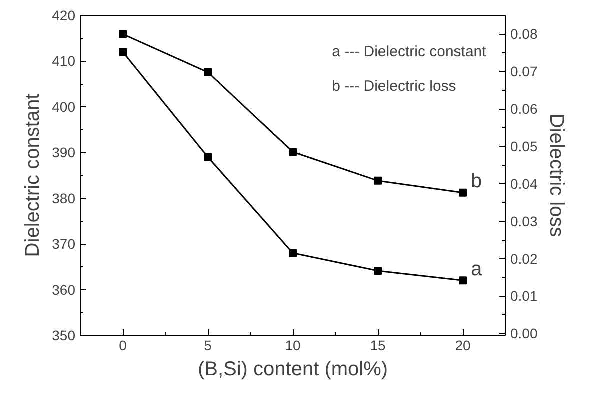 The height and width of the screenshot is (416, 607). What do you see at coordinates (524, 184) in the screenshot?
I see `y2-tick-label: 0.04` at bounding box center [524, 184].